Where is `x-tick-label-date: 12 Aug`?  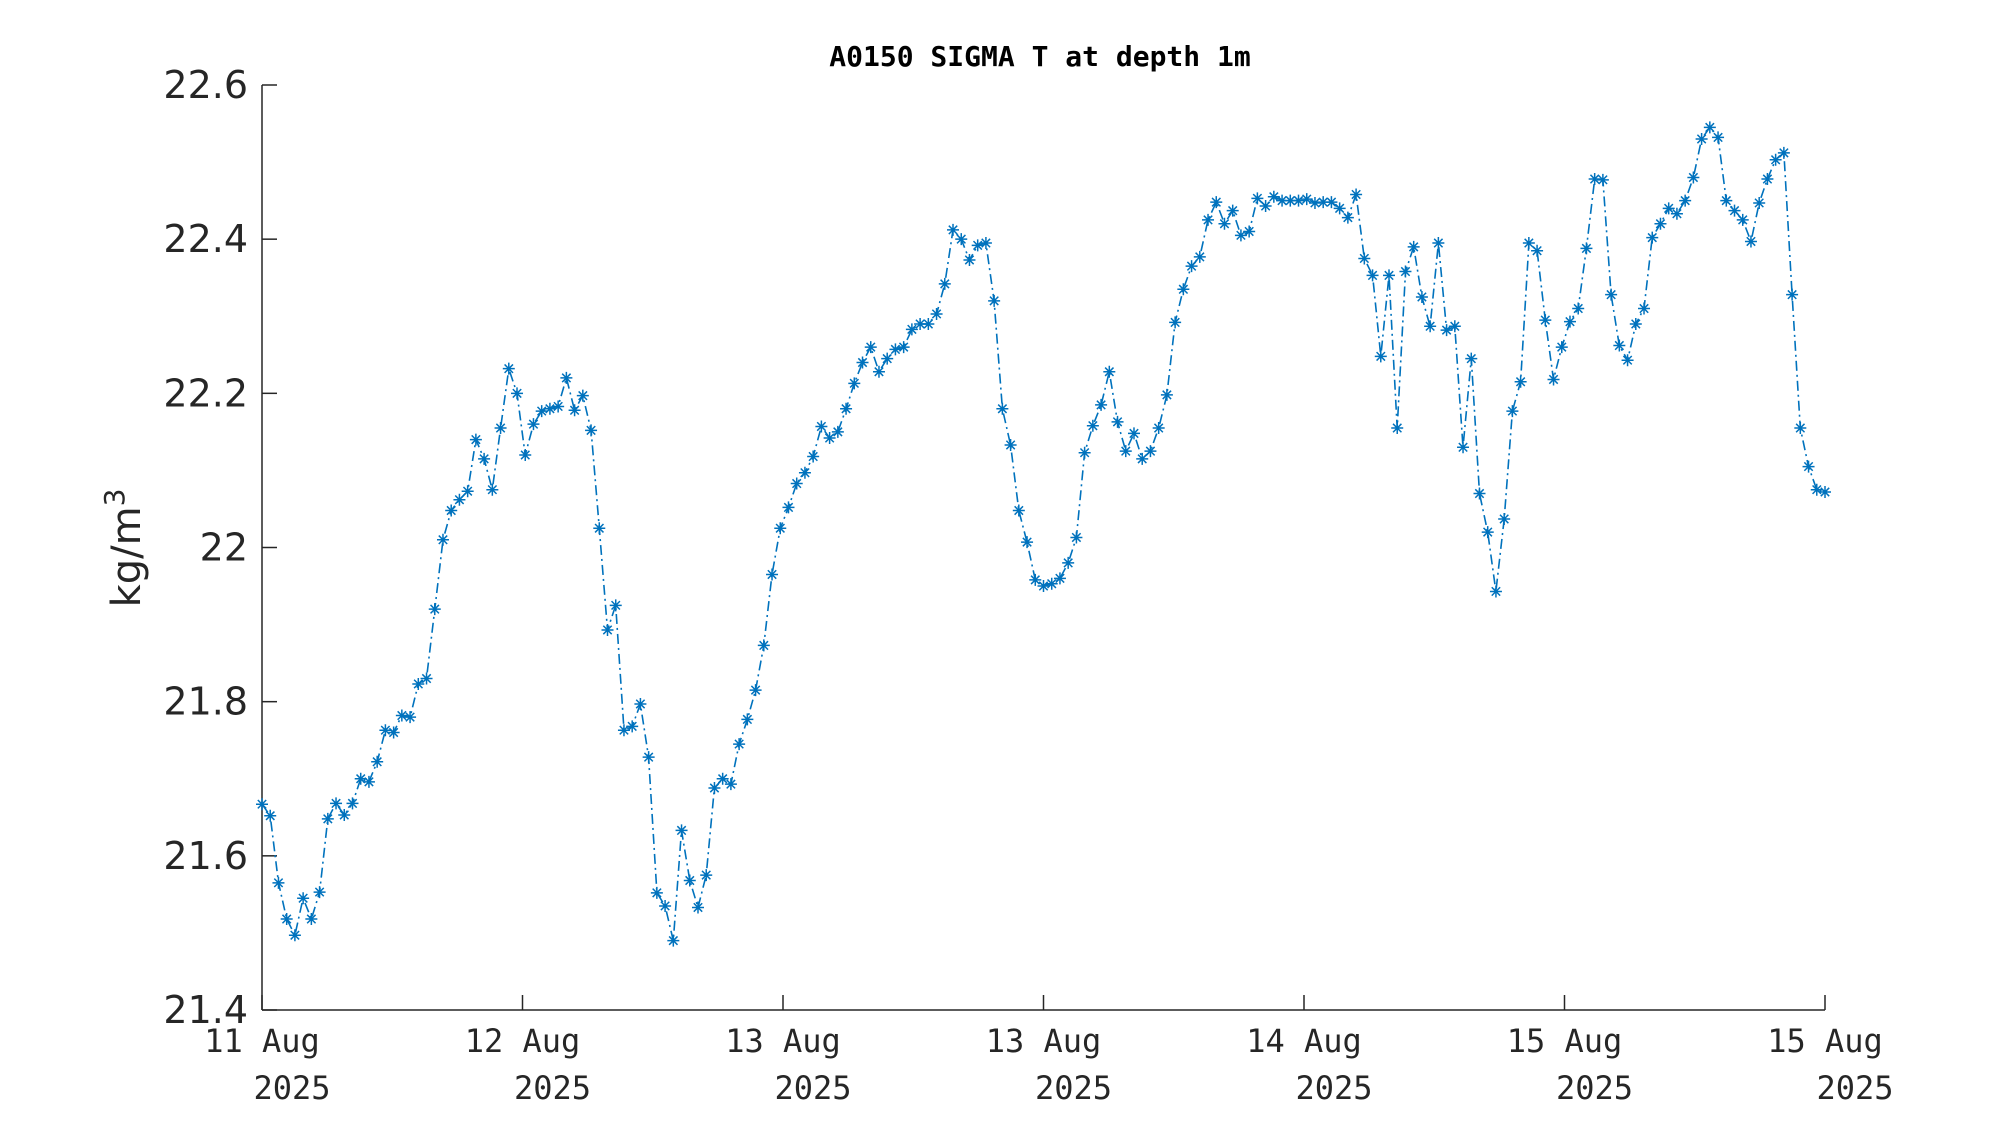 x-tick-label-date: 12 Aug is located at coordinates (523, 1041).